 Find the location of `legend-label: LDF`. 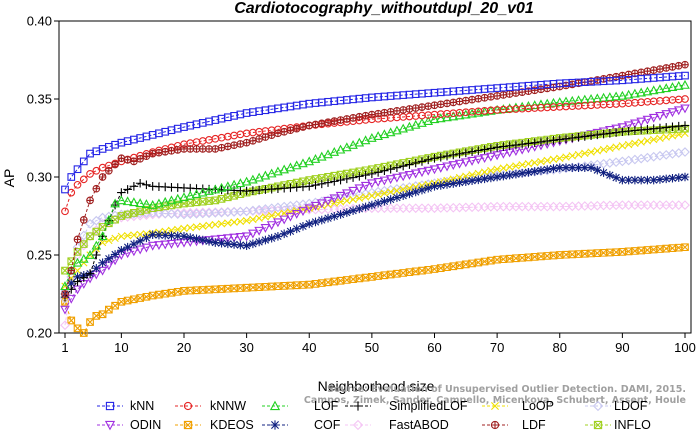

legend-label: LDF is located at coordinates (534, 425).